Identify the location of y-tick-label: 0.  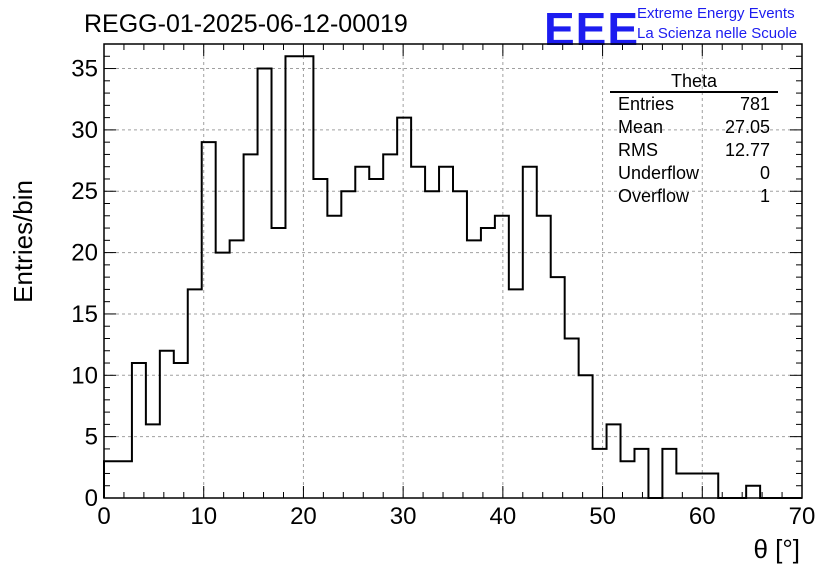
(91, 498).